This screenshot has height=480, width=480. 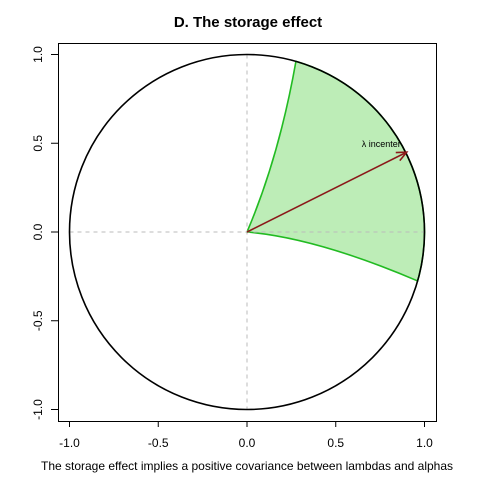 What do you see at coordinates (424, 443) in the screenshot?
I see `x-tick-label: 1.0` at bounding box center [424, 443].